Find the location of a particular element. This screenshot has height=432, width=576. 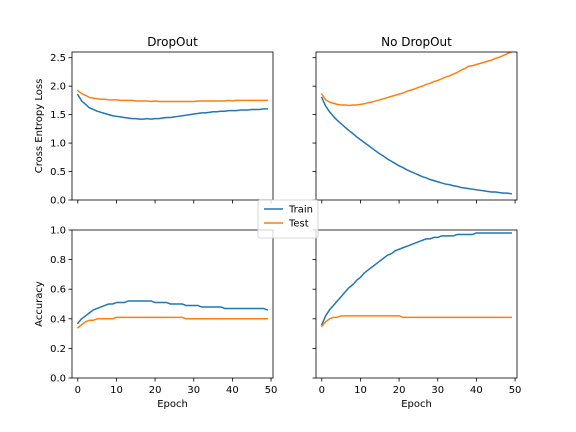

panel-title: DropOut is located at coordinates (172, 42).